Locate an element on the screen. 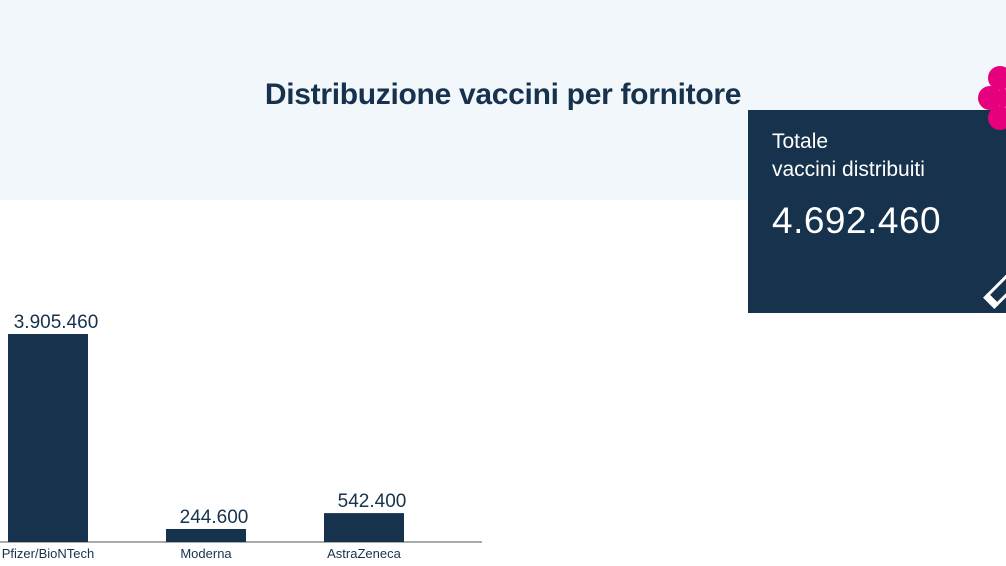 This screenshot has width=1006, height=566. total-vaccines-card: Totale vaccini distribuiti 4.692.460 is located at coordinates (877, 211).